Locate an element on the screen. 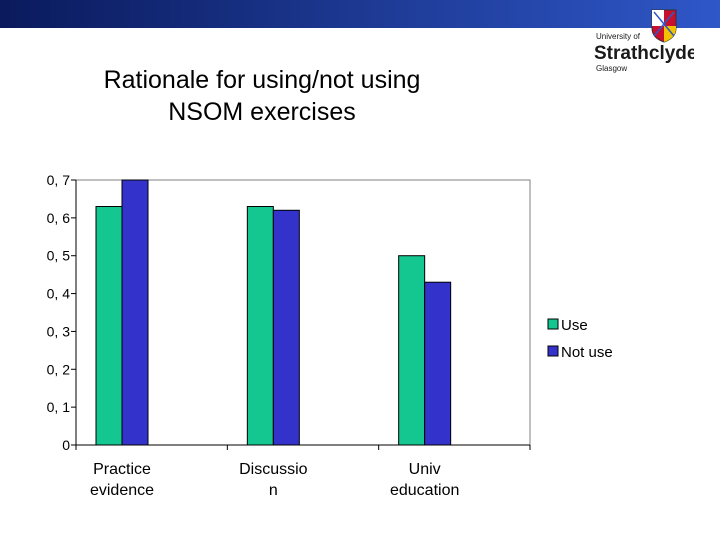  y-tick-label: 0 is located at coordinates (66, 445).